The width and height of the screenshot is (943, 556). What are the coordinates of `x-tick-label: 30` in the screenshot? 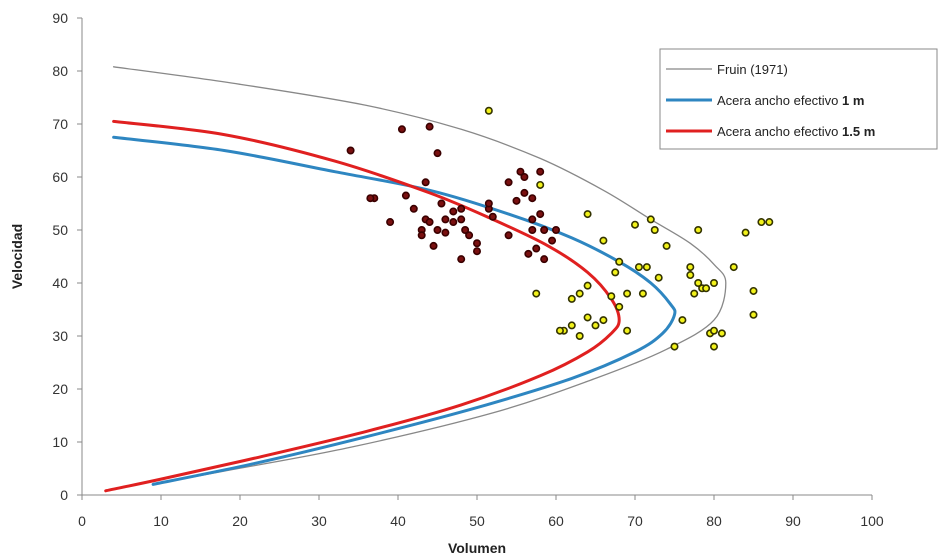 It's located at (319, 521).